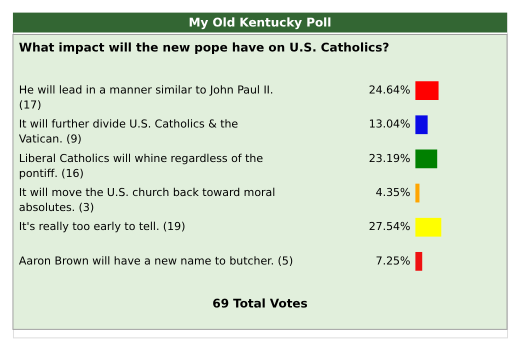  Describe the element at coordinates (393, 261) in the screenshot. I see `data-label: 7.25%` at that location.